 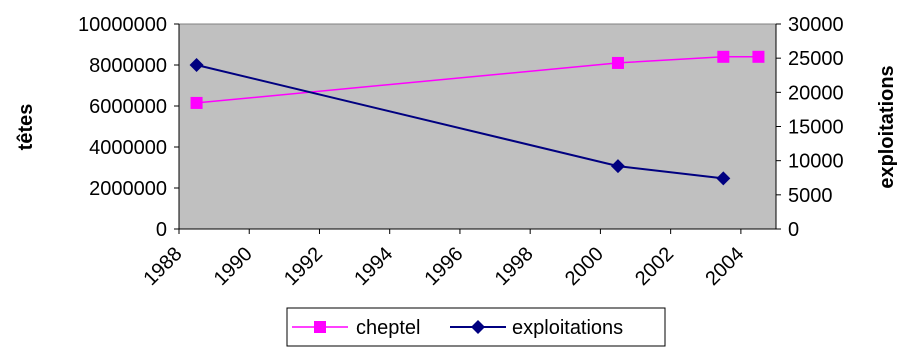 What do you see at coordinates (816, 162) in the screenshot?
I see `y-right-tick-label: 10000` at bounding box center [816, 162].